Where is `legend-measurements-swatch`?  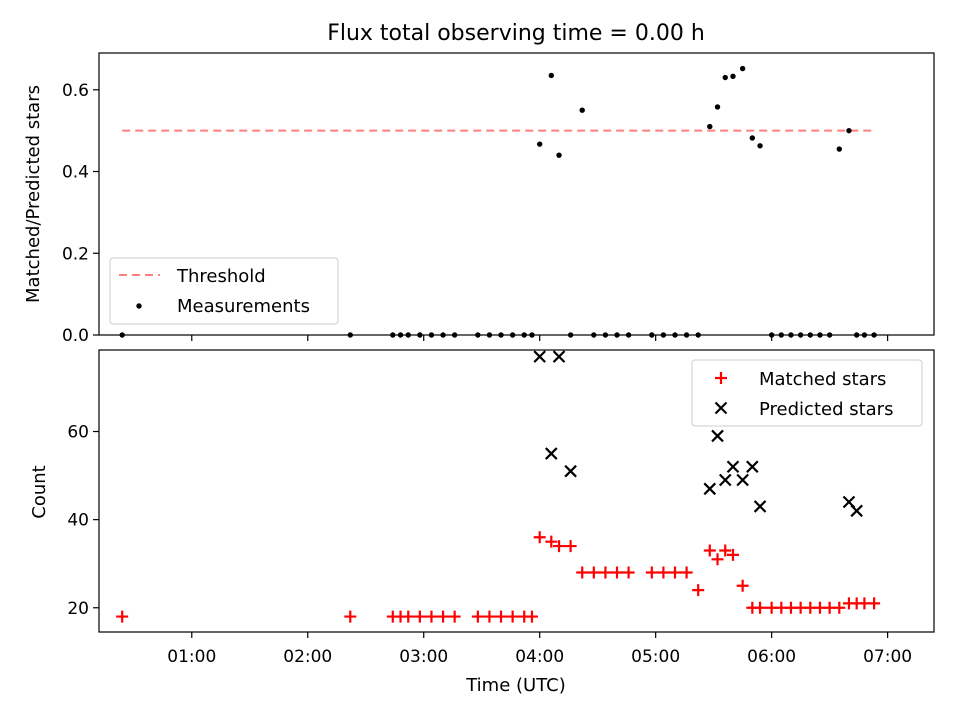 legend-measurements-swatch is located at coordinates (139, 306).